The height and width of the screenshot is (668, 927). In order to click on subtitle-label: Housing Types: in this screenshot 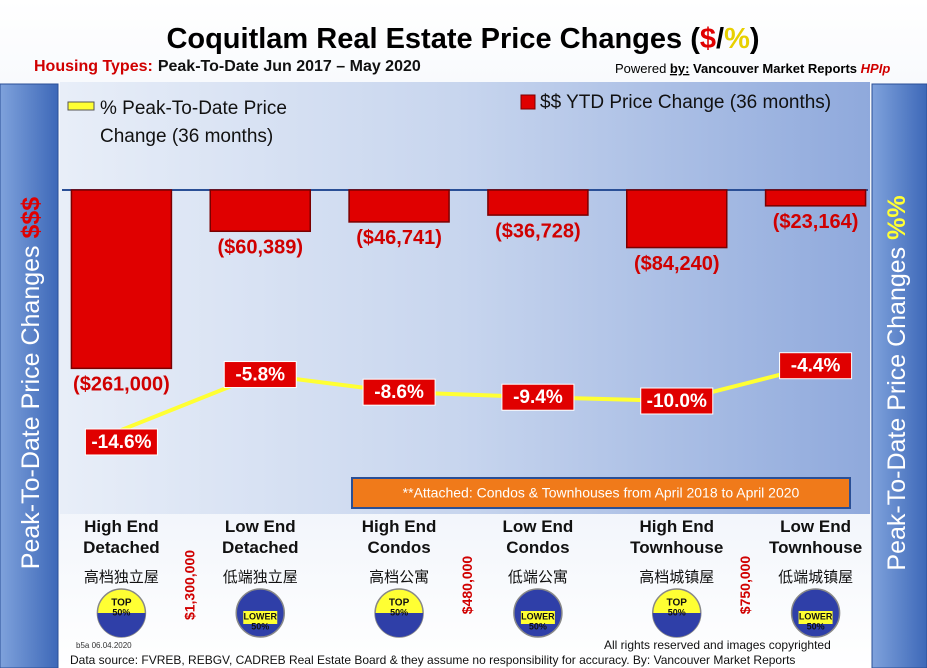, I will do `click(93, 66)`.